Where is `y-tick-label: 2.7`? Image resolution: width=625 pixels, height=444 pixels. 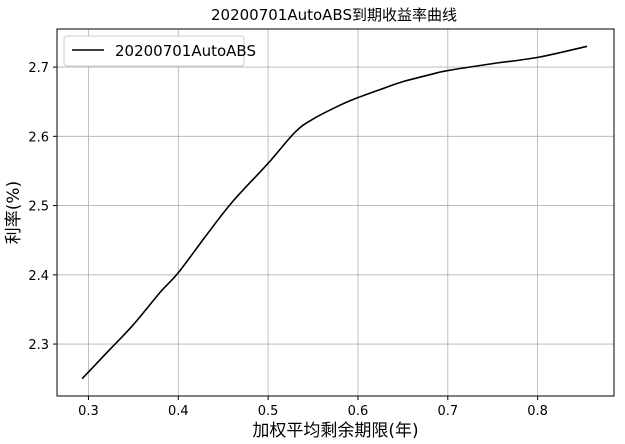 y-tick-label: 2.7 is located at coordinates (38, 68).